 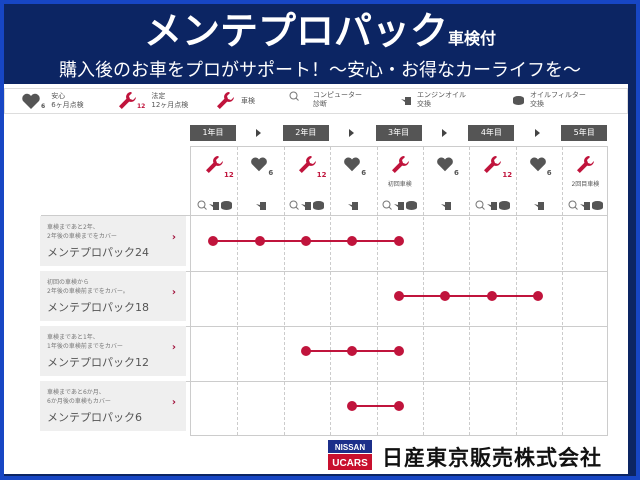 I want to click on column-caption: 2回目車検, so click(x=585, y=184).